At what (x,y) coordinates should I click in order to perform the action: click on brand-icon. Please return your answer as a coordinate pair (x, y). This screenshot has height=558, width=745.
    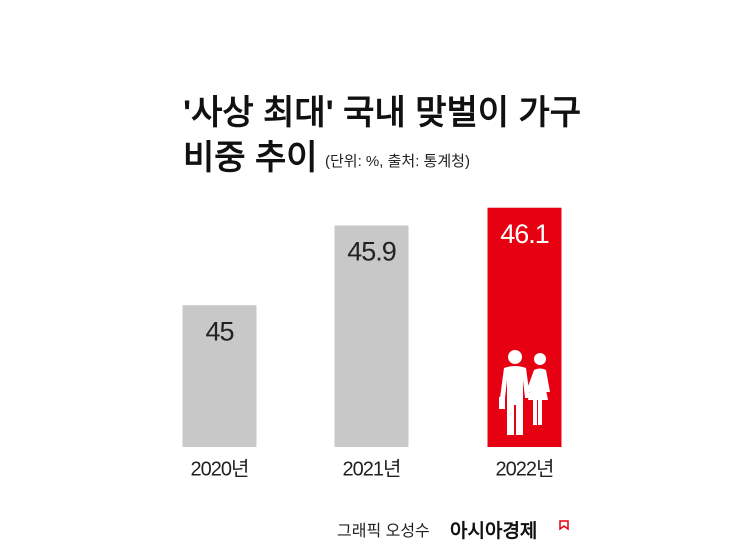
    Looking at the image, I should click on (564, 525).